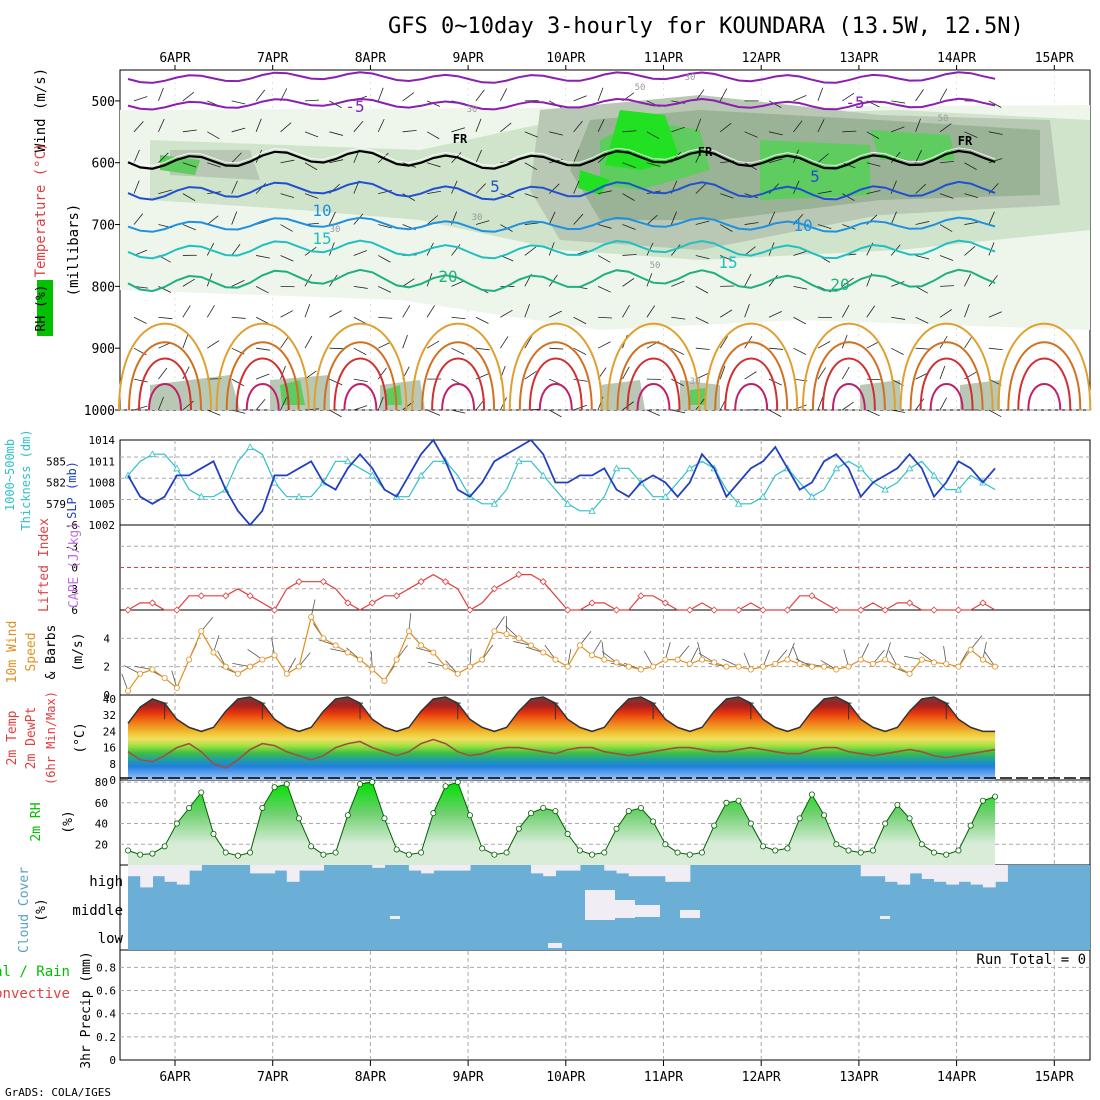  Describe the element at coordinates (45, 308) in the screenshot. I see `rh-legend-swatch` at that location.